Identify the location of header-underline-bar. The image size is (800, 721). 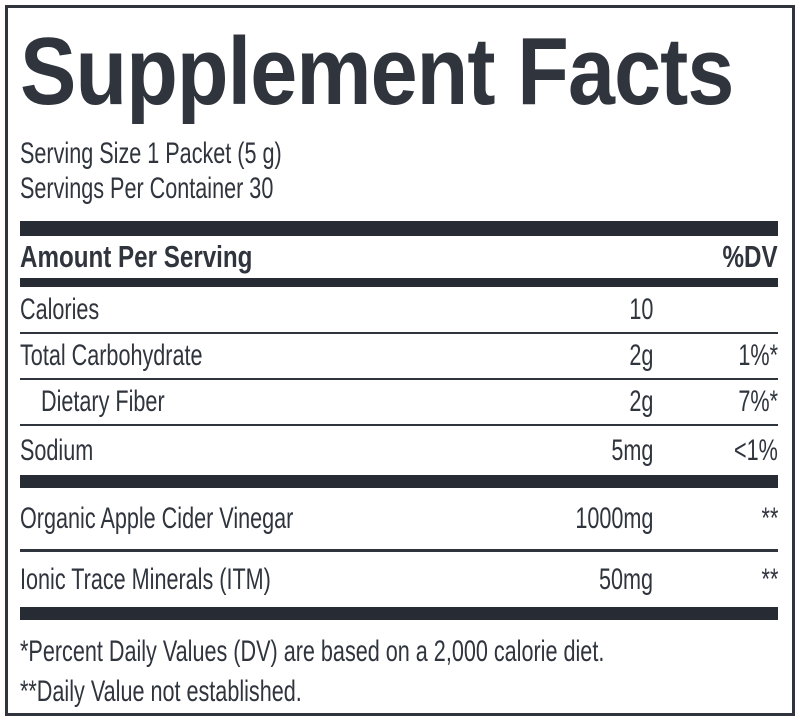
(399, 282).